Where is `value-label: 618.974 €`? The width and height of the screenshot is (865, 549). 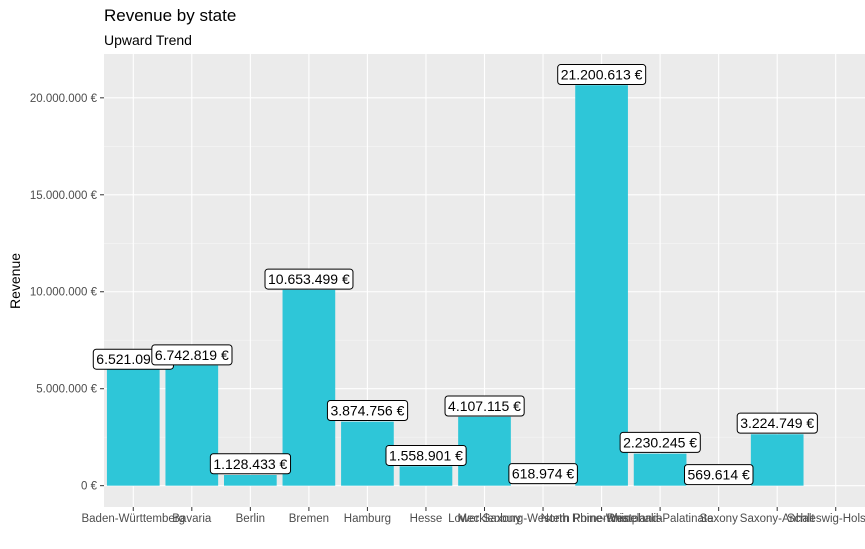
value-label: 618.974 € is located at coordinates (543, 474).